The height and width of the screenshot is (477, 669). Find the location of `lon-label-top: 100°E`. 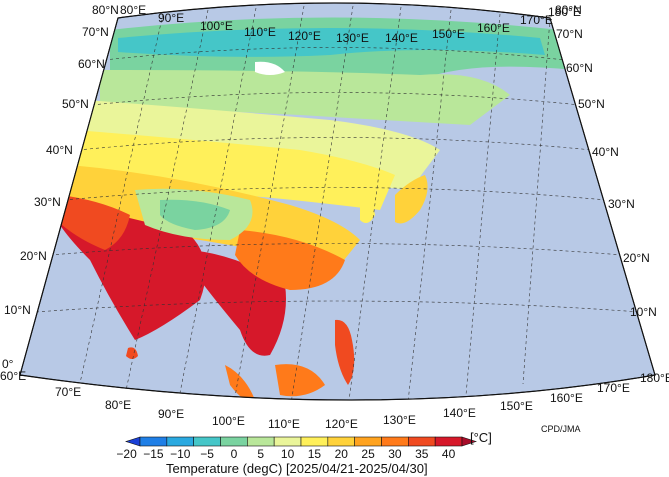

lon-label-top: 100°E is located at coordinates (216, 26).